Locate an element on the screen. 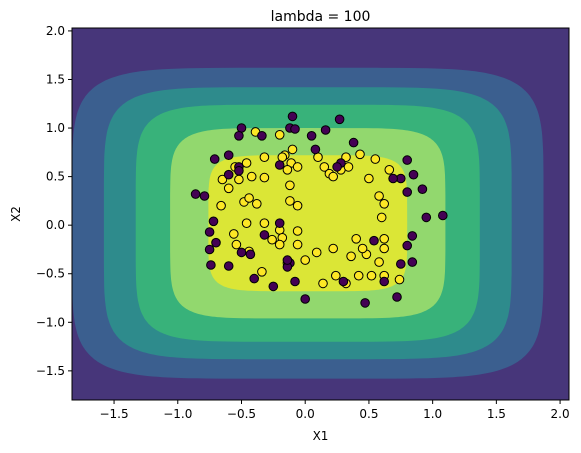  x-tick-label: −1.0 is located at coordinates (177, 414).